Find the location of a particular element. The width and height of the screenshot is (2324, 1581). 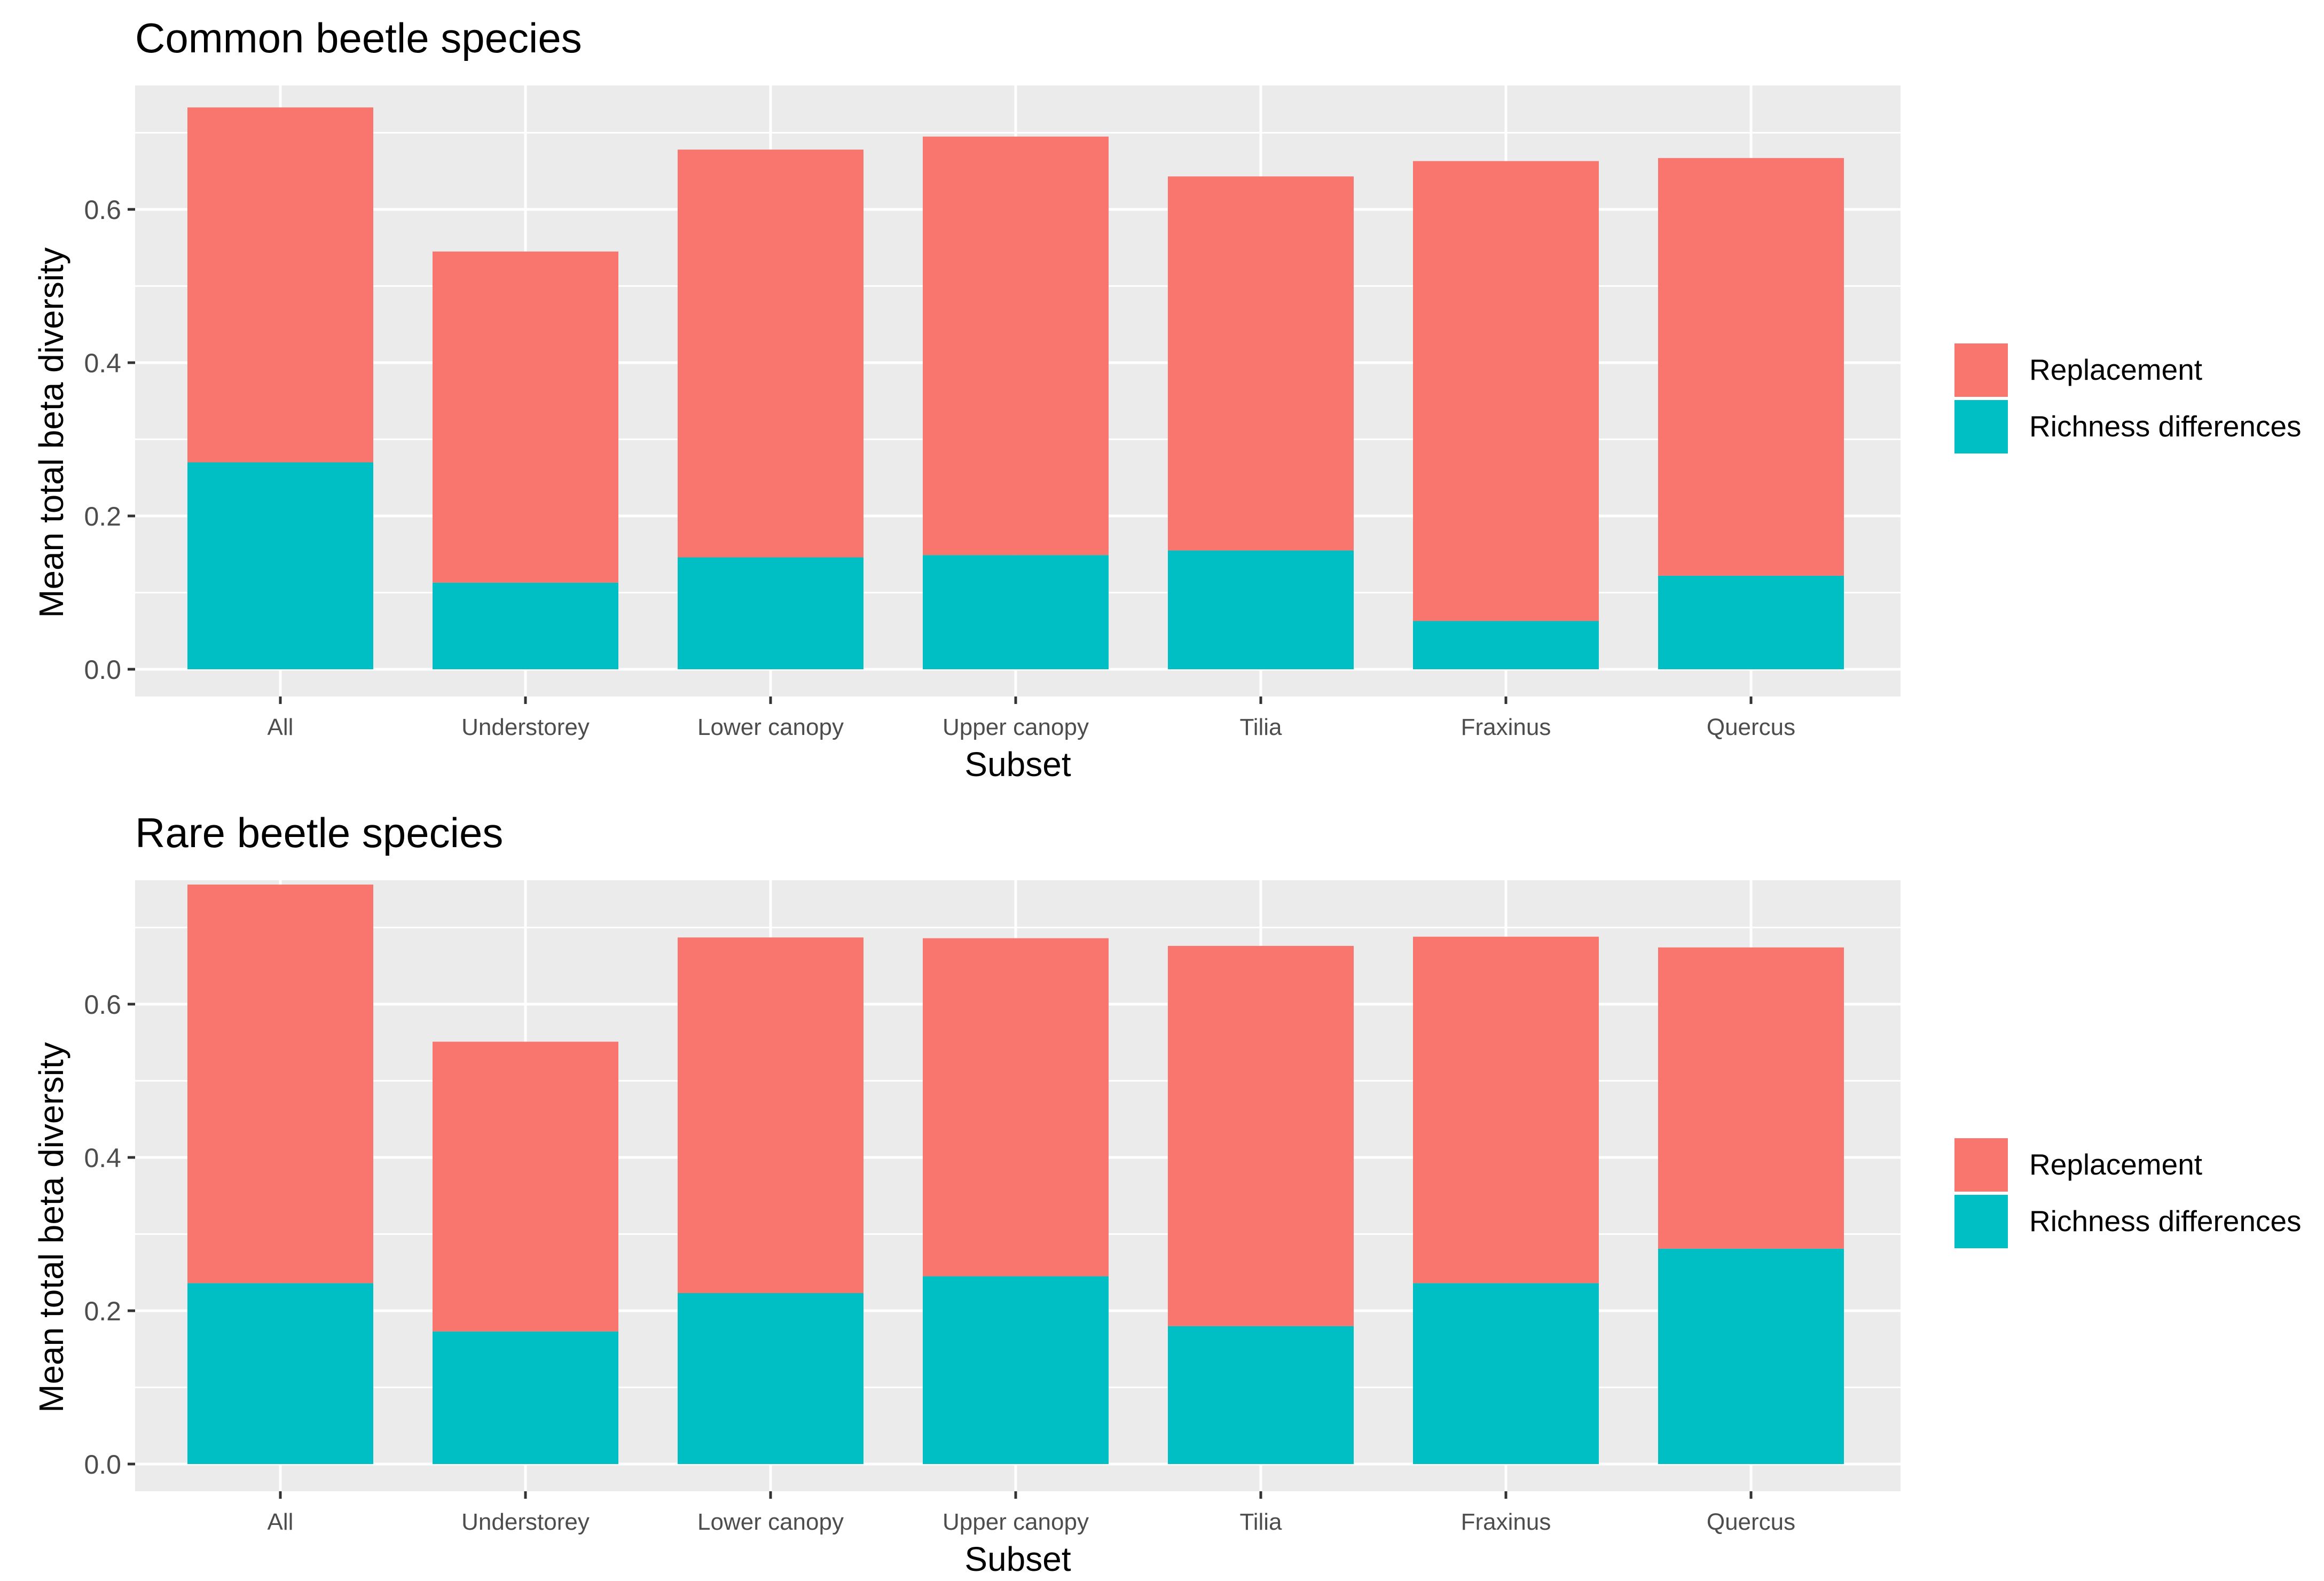

chart-title: Common beetle species is located at coordinates (359, 37).